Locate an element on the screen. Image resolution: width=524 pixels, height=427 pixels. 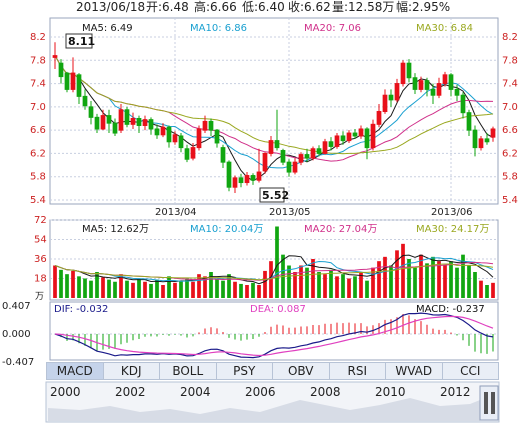
timeline-right-grip is located at coordinates (493, 403).